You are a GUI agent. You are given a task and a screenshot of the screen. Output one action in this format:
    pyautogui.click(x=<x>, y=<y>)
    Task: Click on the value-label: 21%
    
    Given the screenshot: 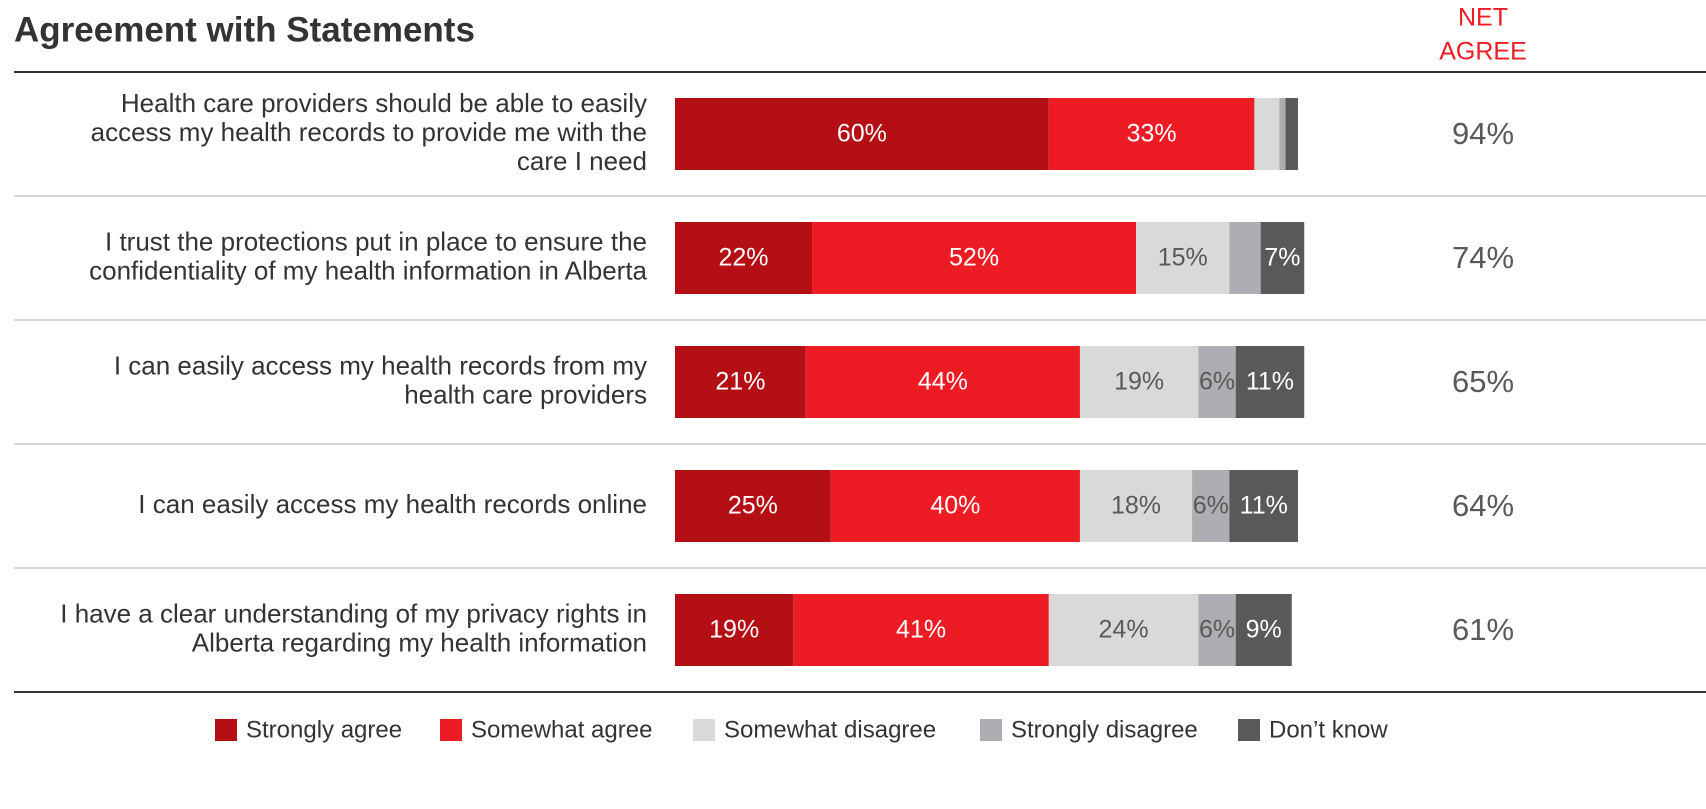 What is the action you would take?
    pyautogui.click(x=740, y=382)
    